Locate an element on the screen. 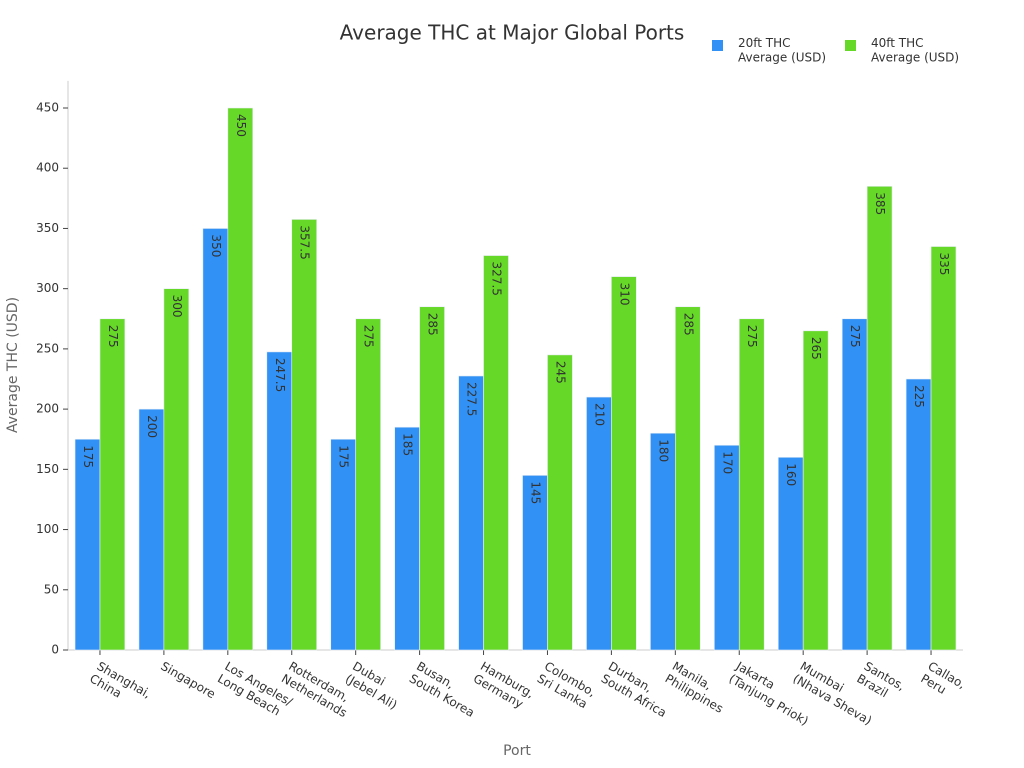  x-tick-label: Manila,Philippines is located at coordinates (698, 687).